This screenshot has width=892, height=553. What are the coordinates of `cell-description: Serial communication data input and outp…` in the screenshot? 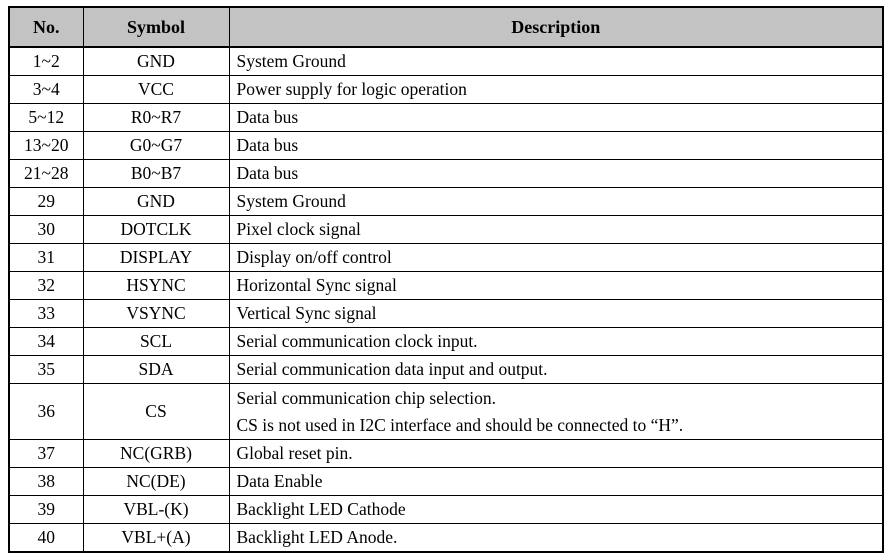 It's located at (556, 369).